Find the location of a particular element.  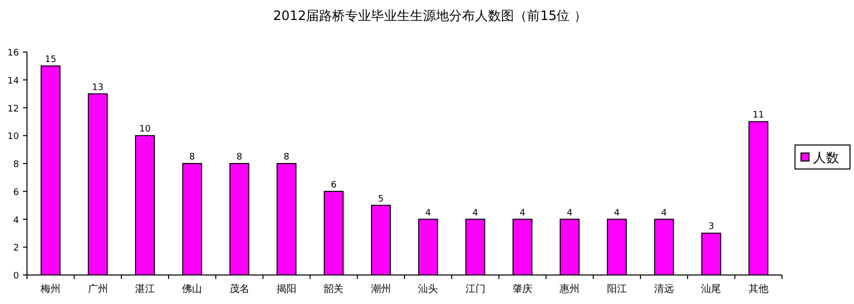

data-label: 6 is located at coordinates (333, 185).